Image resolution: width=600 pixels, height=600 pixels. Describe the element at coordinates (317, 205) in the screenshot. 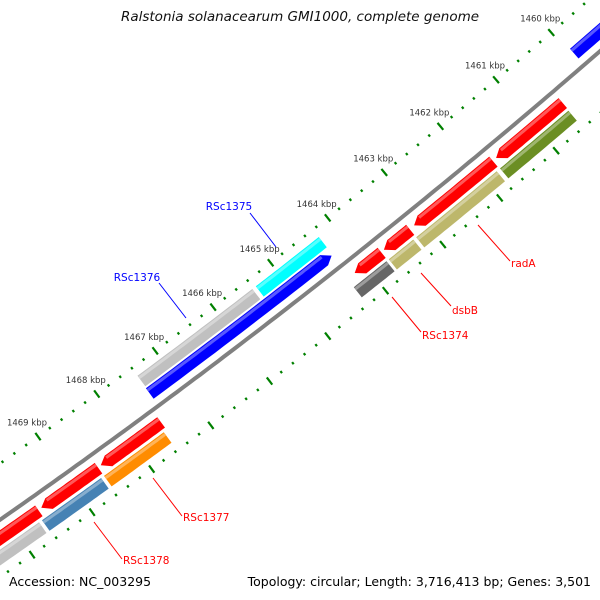

I see `ruler-label: 1464 kbp` at that location.